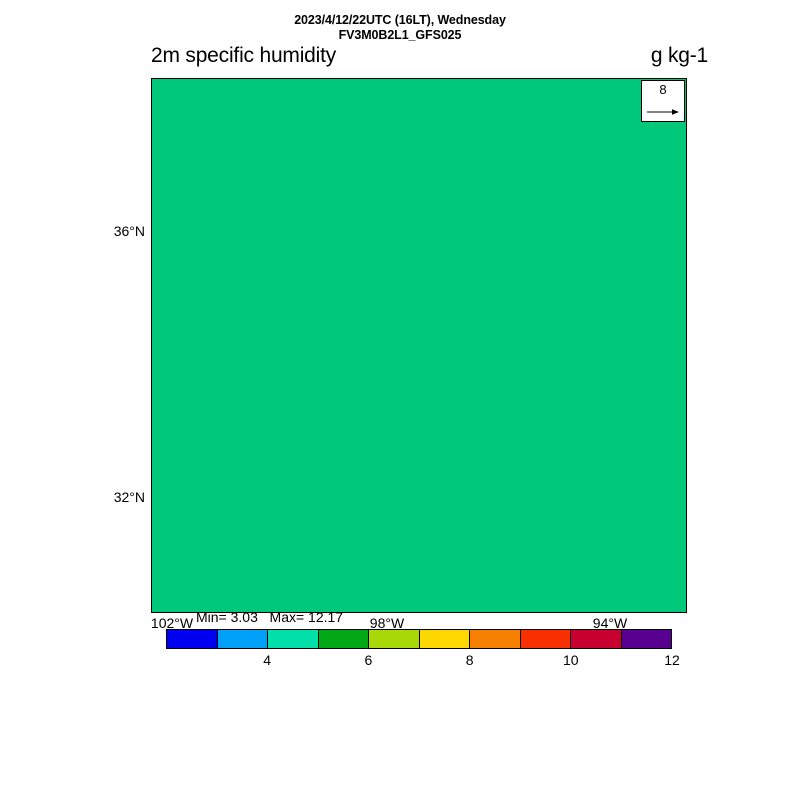 The width and height of the screenshot is (800, 800). What do you see at coordinates (244, 55) in the screenshot?
I see `page-title: 2m specific humidity` at bounding box center [244, 55].